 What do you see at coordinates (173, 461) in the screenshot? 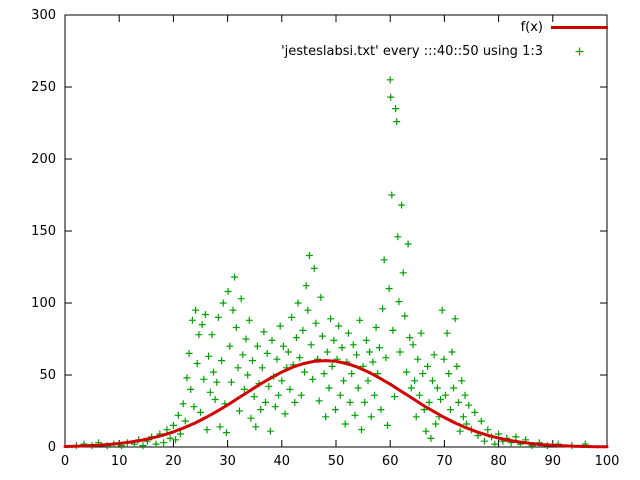
I see `svg-text: 20` at bounding box center [173, 461].